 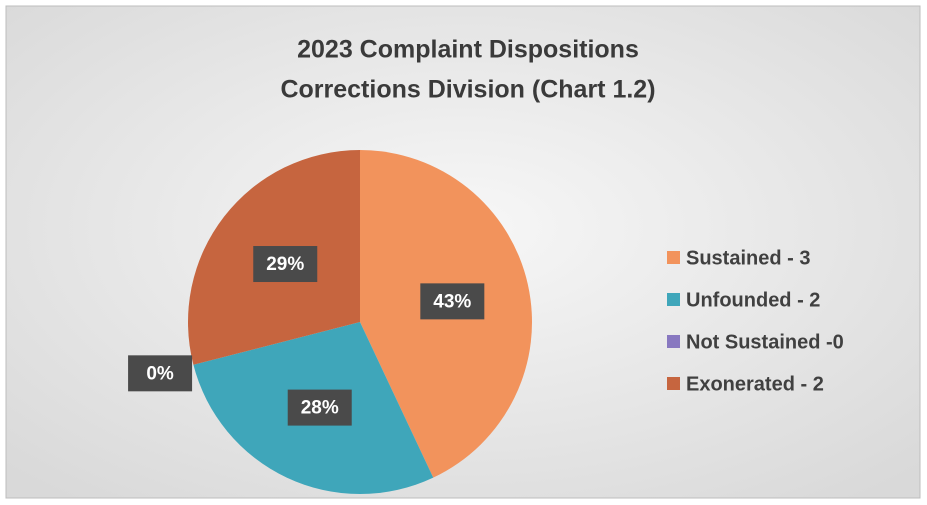 I want to click on legend-label: Unfounded - 2, so click(x=753, y=300).